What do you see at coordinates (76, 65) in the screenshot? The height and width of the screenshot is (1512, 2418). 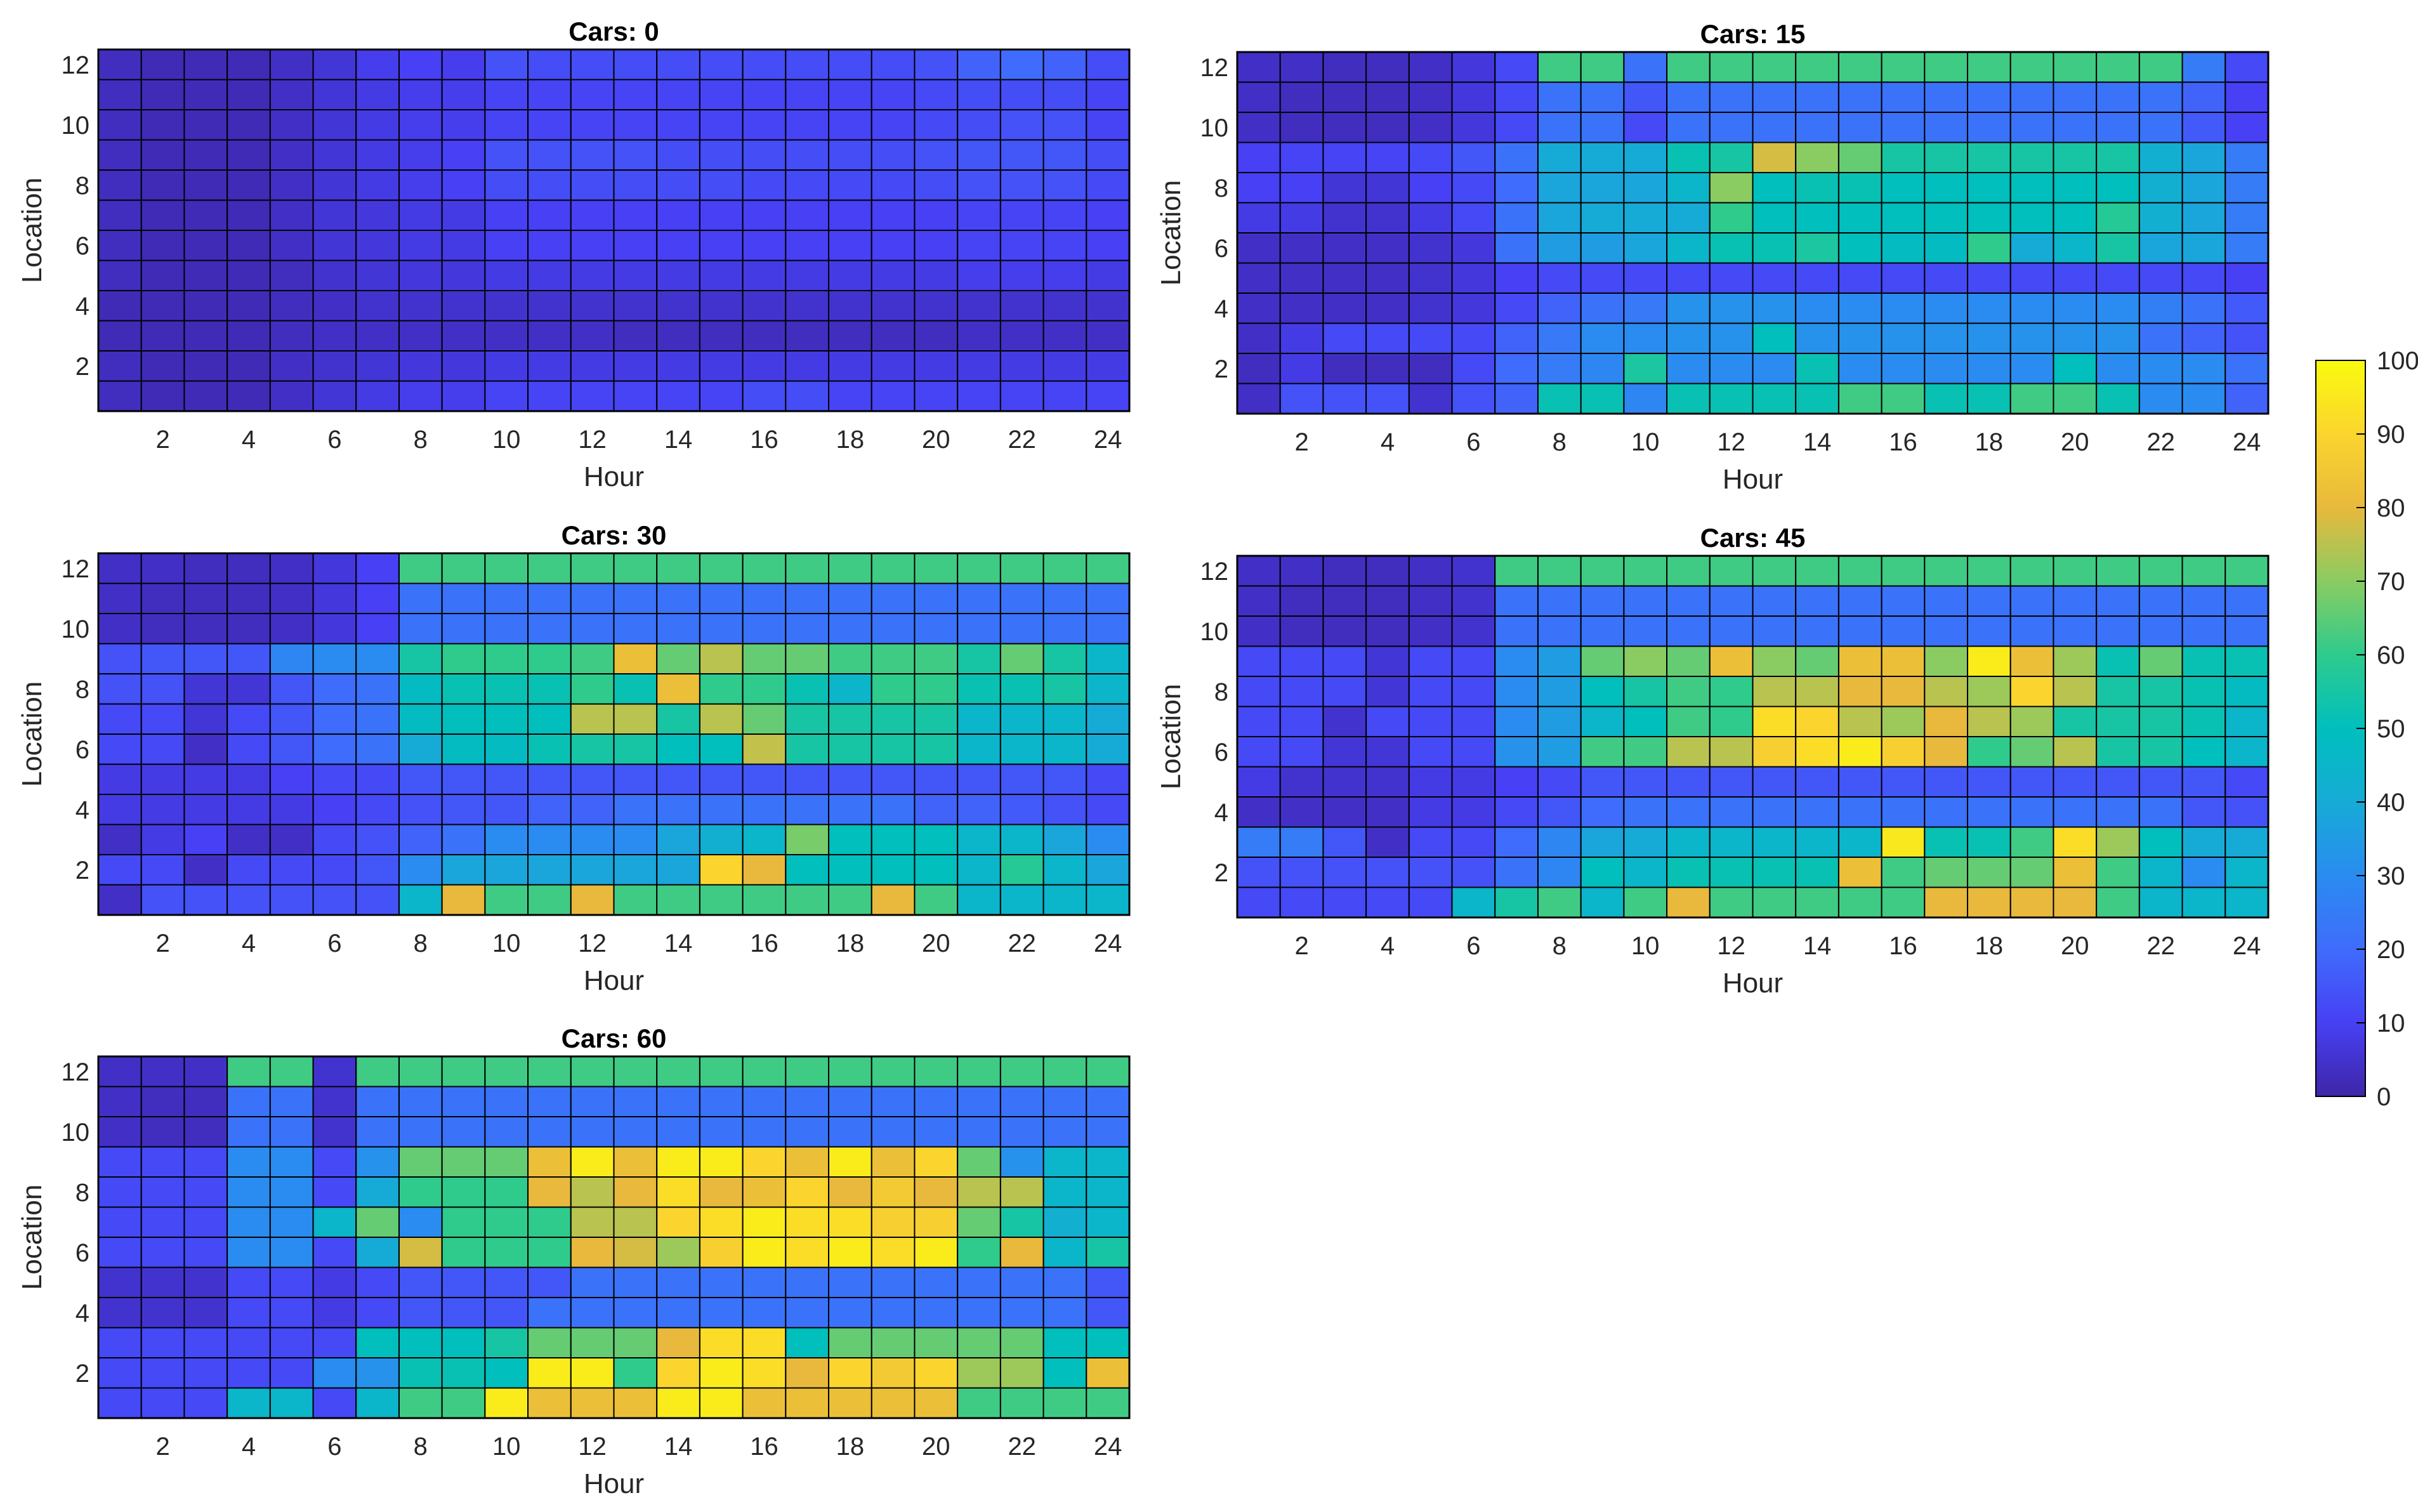 I see `y-tick-label: 12` at bounding box center [76, 65].